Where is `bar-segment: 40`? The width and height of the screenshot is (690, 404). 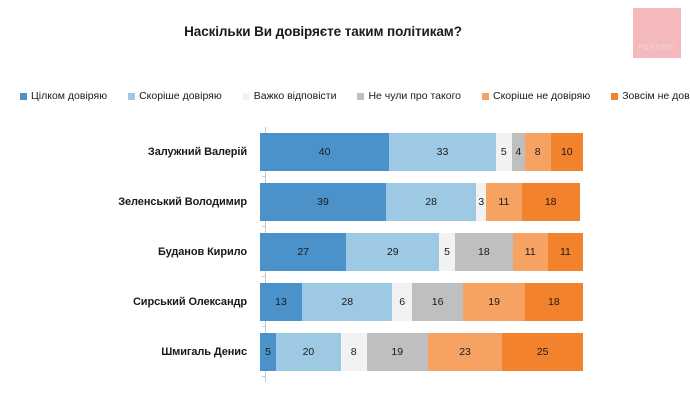
bar-segment: 40 is located at coordinates (325, 152).